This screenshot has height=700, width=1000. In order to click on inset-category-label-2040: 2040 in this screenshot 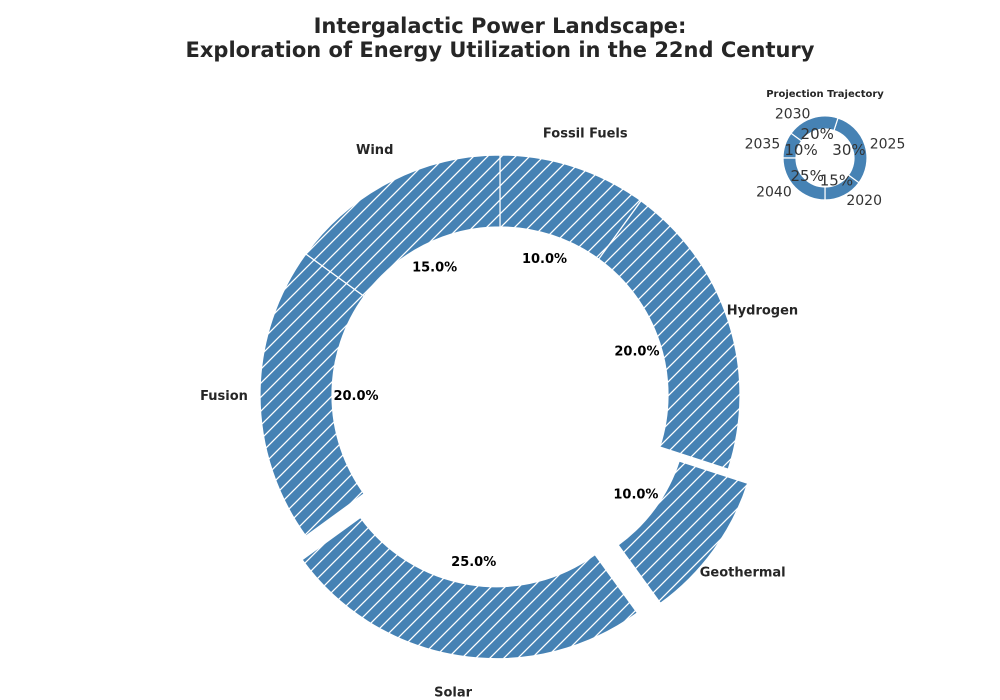, I will do `click(774, 192)`.